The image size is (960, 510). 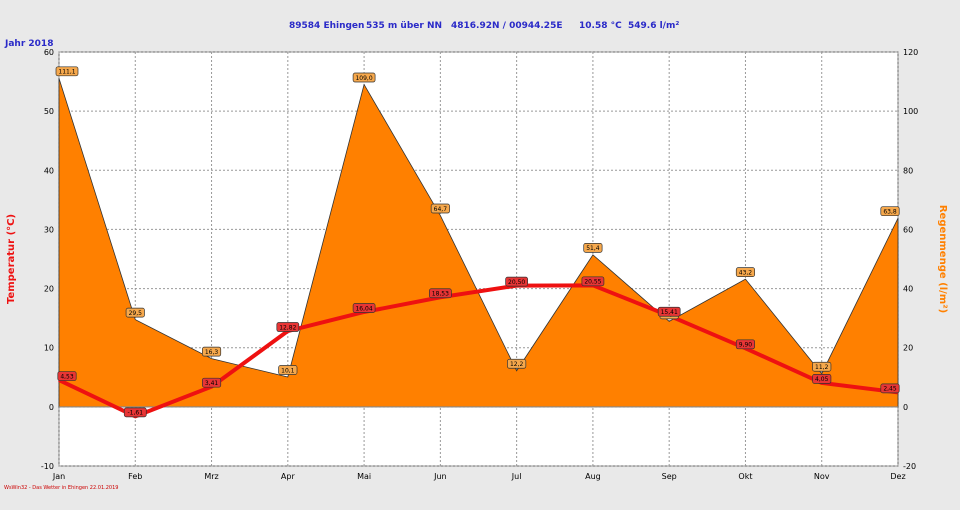 I want to click on x-axis-tick-label: Apr, so click(x=288, y=476).